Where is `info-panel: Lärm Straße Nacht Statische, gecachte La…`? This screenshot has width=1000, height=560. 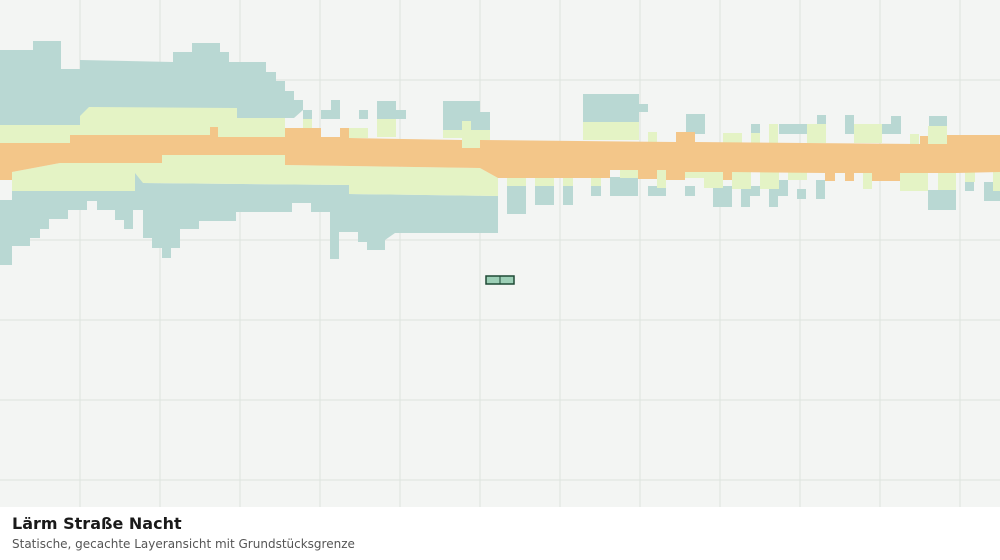
info-panel: Lärm Straße Nacht Statische, gecachte La… is located at coordinates (500, 533).